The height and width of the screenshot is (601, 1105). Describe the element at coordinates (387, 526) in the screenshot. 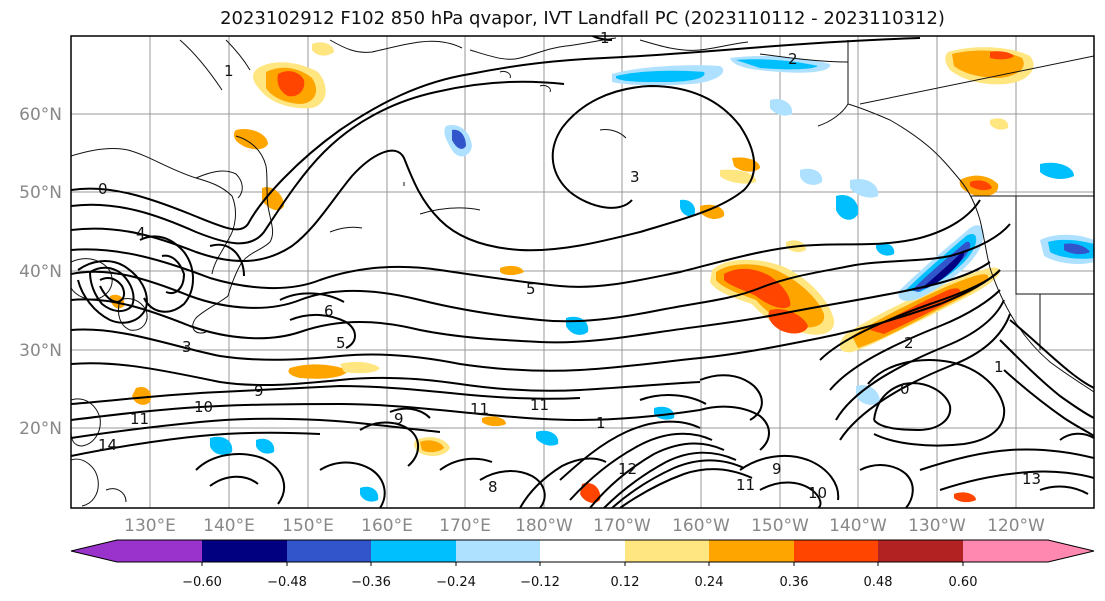

I see `lon-label: 160°E` at that location.